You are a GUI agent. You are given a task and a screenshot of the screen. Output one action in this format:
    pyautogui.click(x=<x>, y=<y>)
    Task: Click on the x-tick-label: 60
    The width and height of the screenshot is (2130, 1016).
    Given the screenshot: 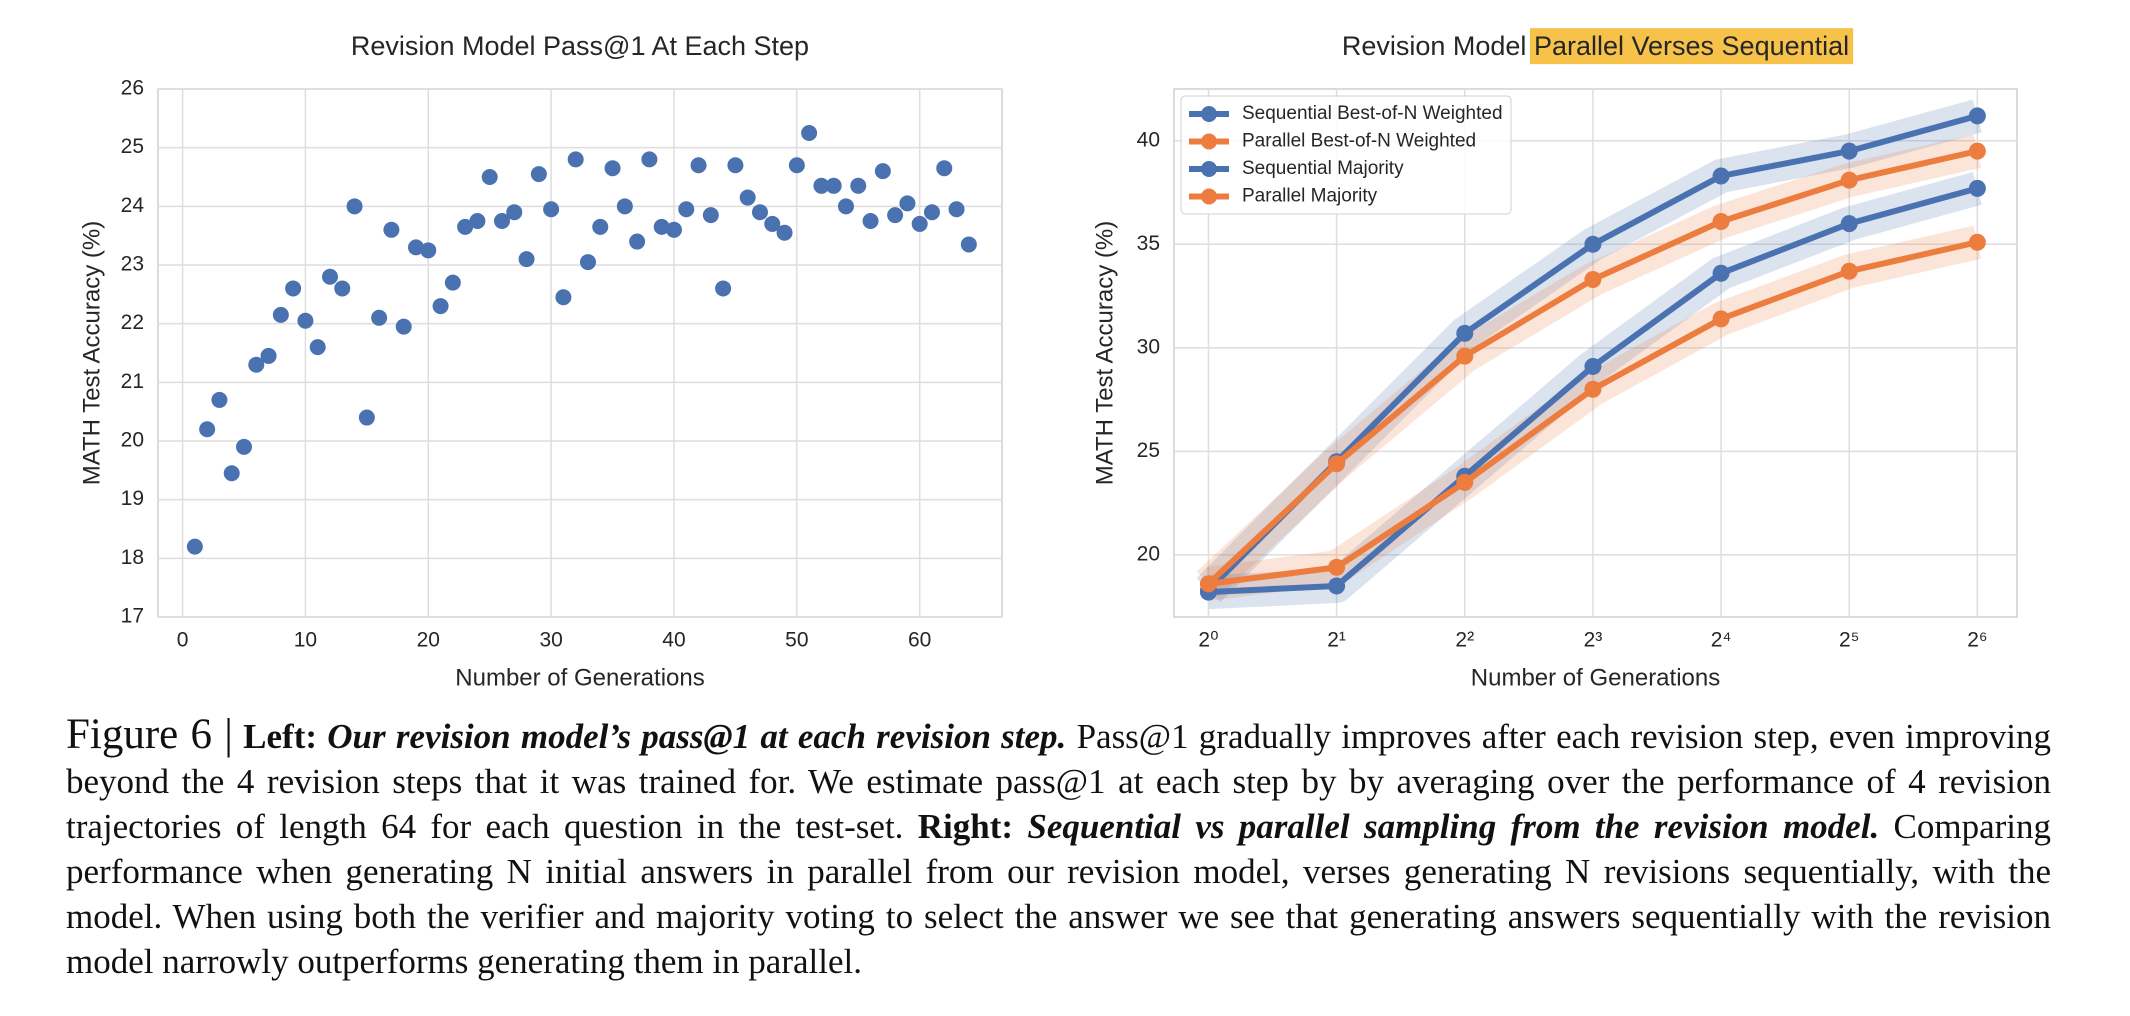 What is the action you would take?
    pyautogui.click(x=919, y=640)
    